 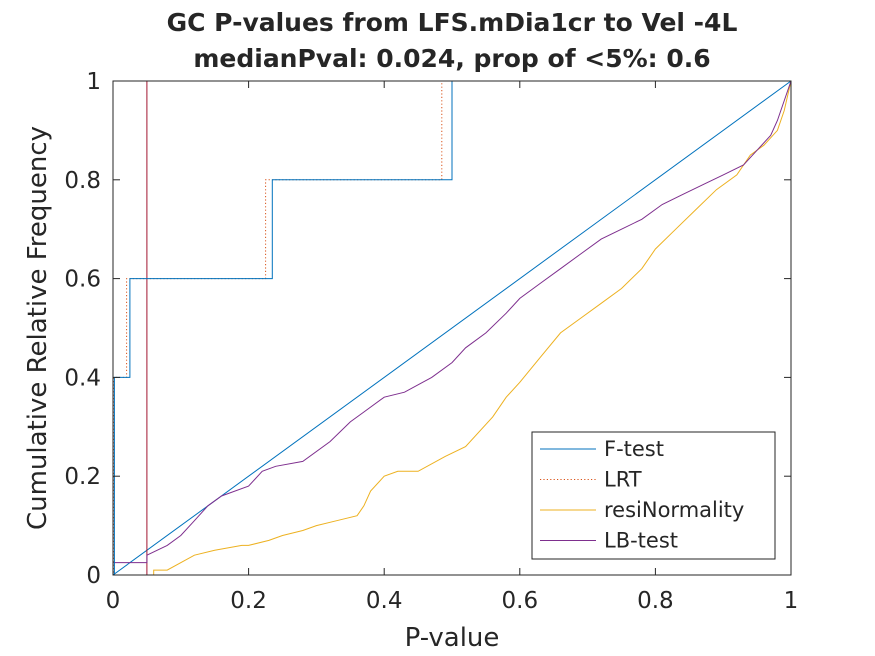 What do you see at coordinates (82, 181) in the screenshot?
I see `y-tick-label: 0.8` at bounding box center [82, 181].